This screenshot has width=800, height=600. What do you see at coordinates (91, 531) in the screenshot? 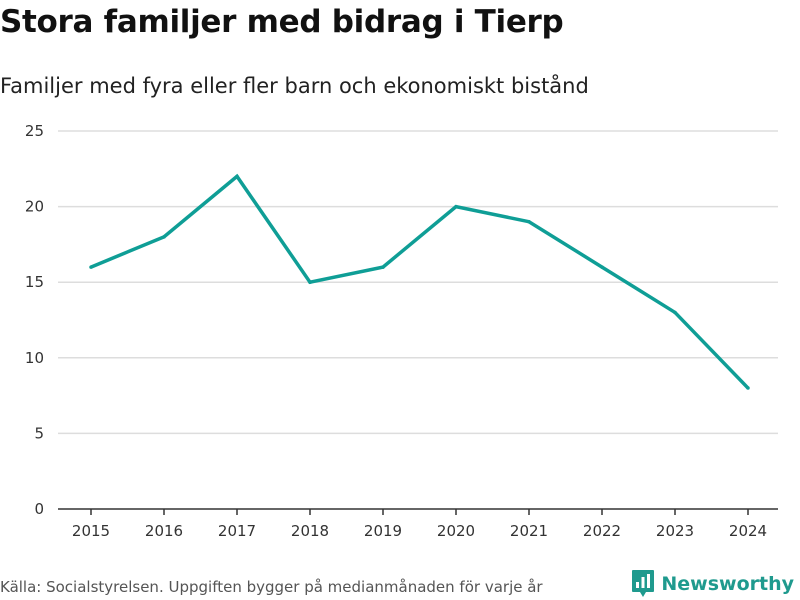
I see `x-tick-label: 2015` at bounding box center [91, 531].